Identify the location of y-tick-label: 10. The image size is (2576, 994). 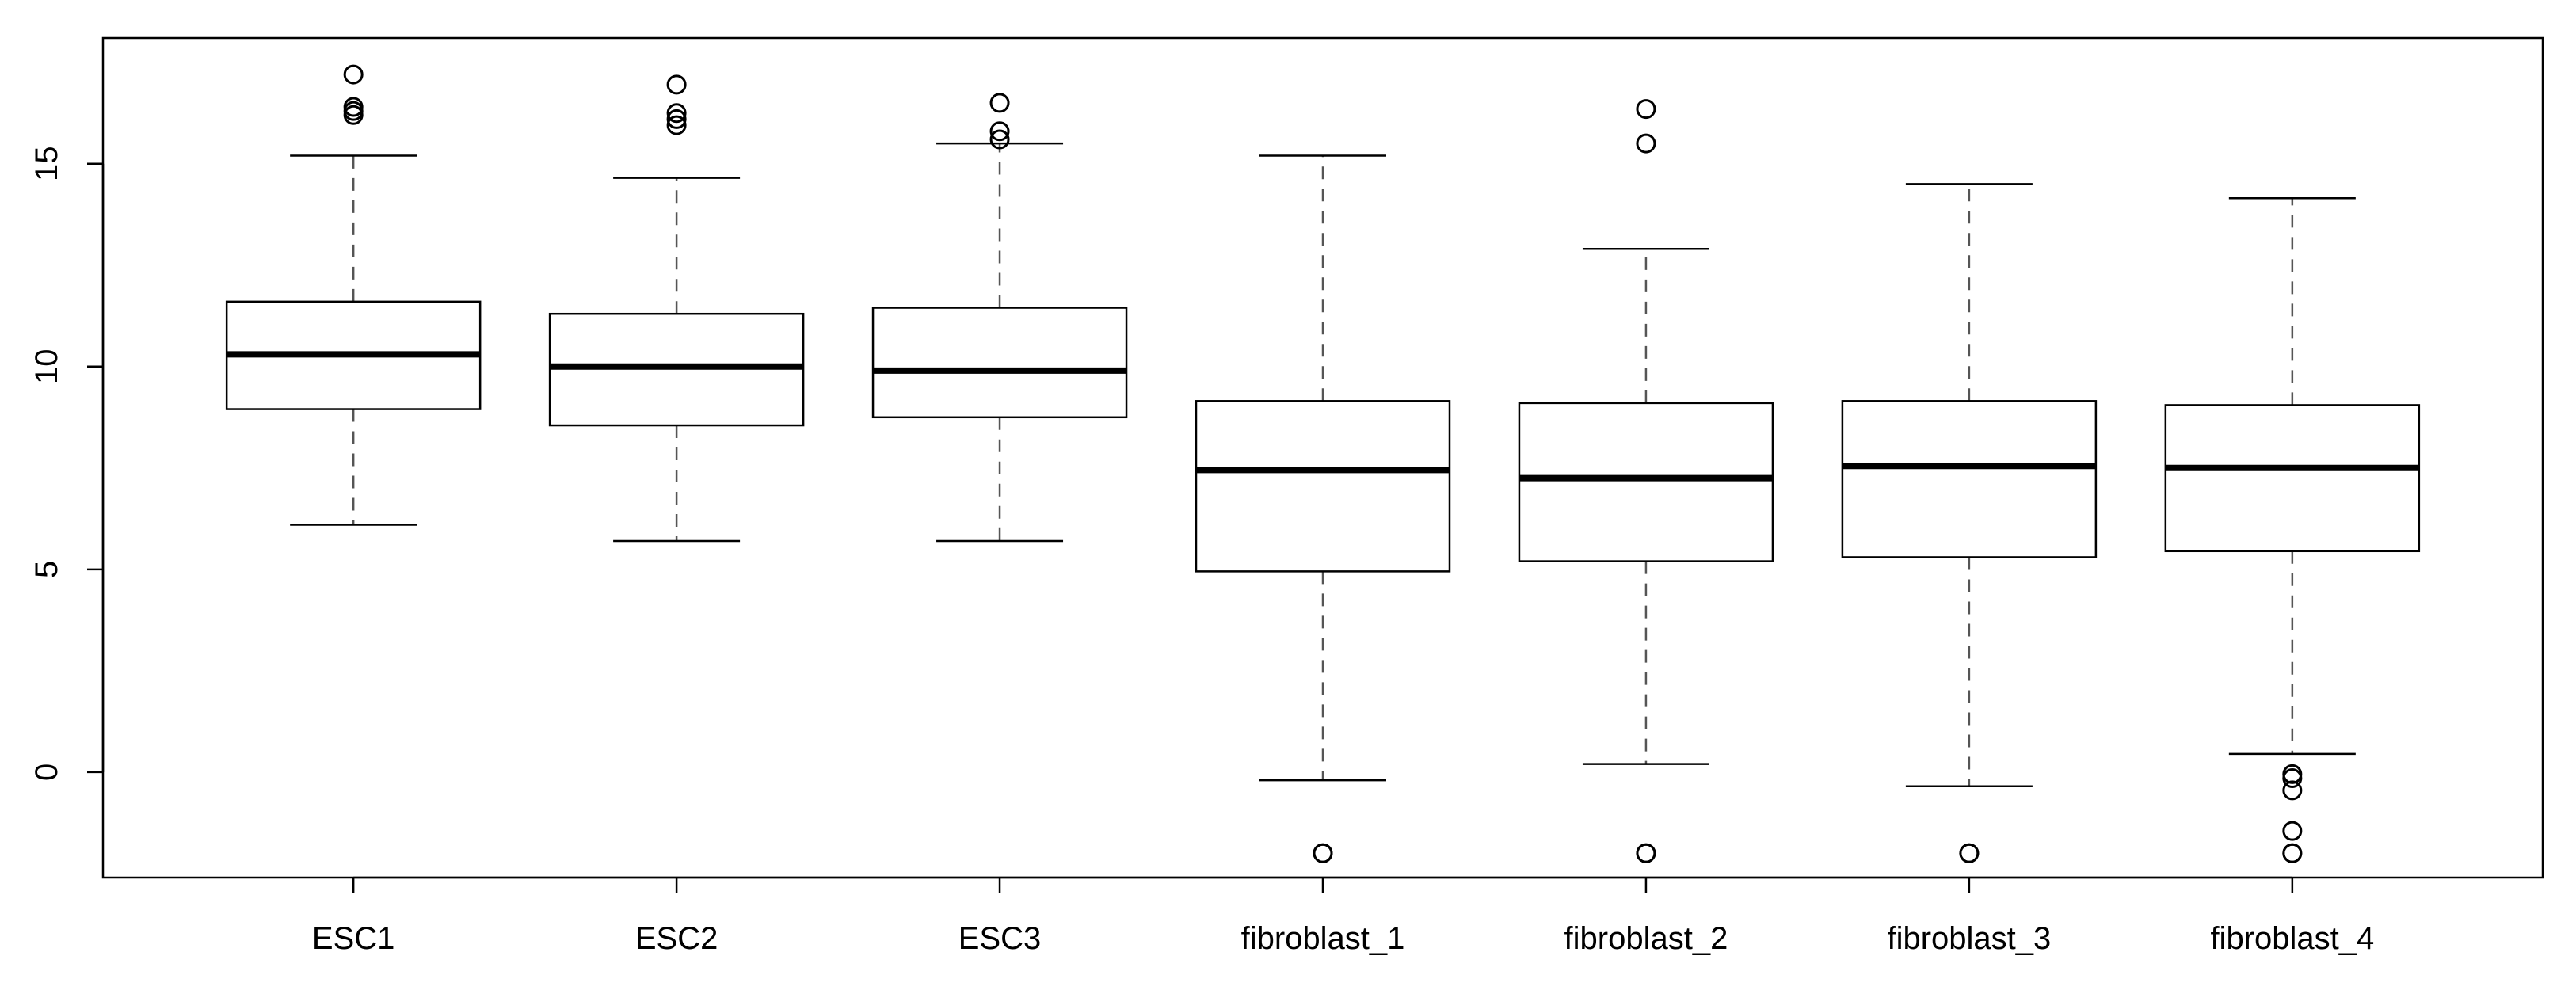
(46, 367).